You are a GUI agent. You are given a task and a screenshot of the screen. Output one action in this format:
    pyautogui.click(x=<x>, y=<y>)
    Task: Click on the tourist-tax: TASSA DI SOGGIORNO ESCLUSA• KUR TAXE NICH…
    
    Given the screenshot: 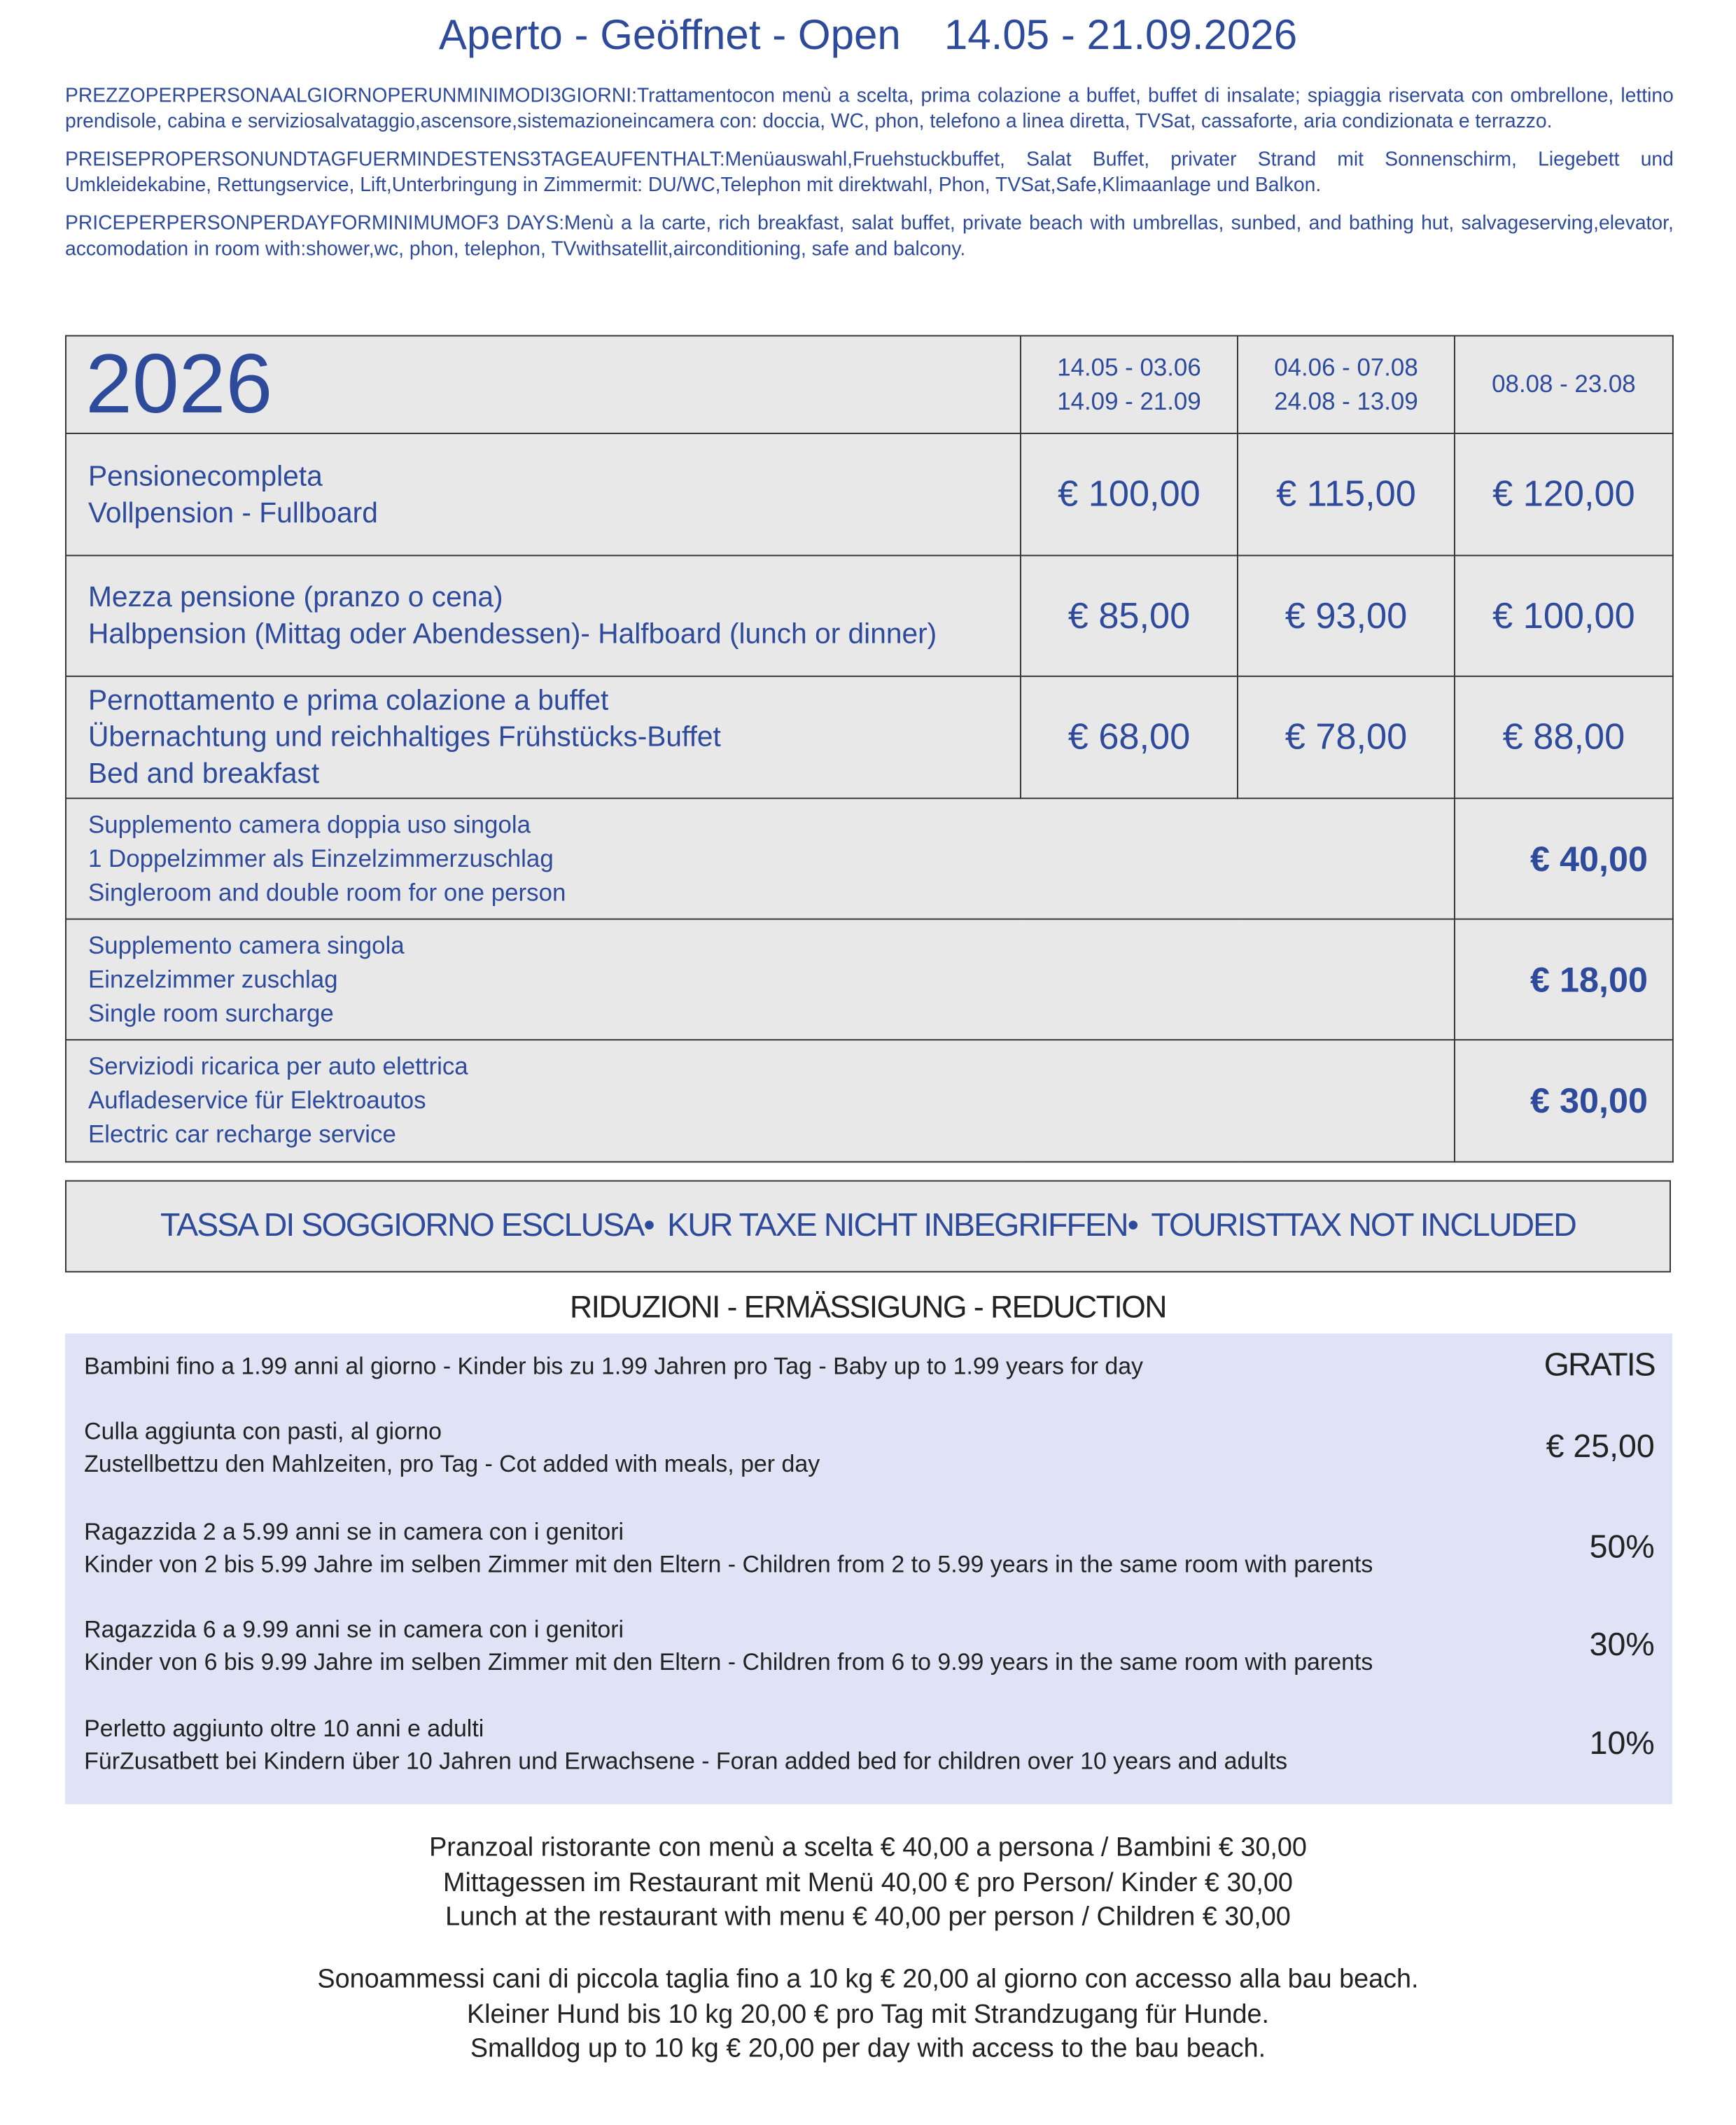 What is the action you would take?
    pyautogui.click(x=868, y=1226)
    